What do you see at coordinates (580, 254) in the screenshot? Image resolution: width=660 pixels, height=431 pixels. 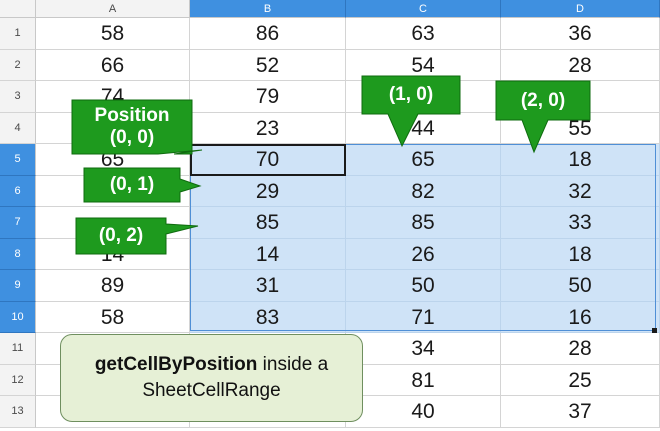 I see `cell-d8: 18` at bounding box center [580, 254].